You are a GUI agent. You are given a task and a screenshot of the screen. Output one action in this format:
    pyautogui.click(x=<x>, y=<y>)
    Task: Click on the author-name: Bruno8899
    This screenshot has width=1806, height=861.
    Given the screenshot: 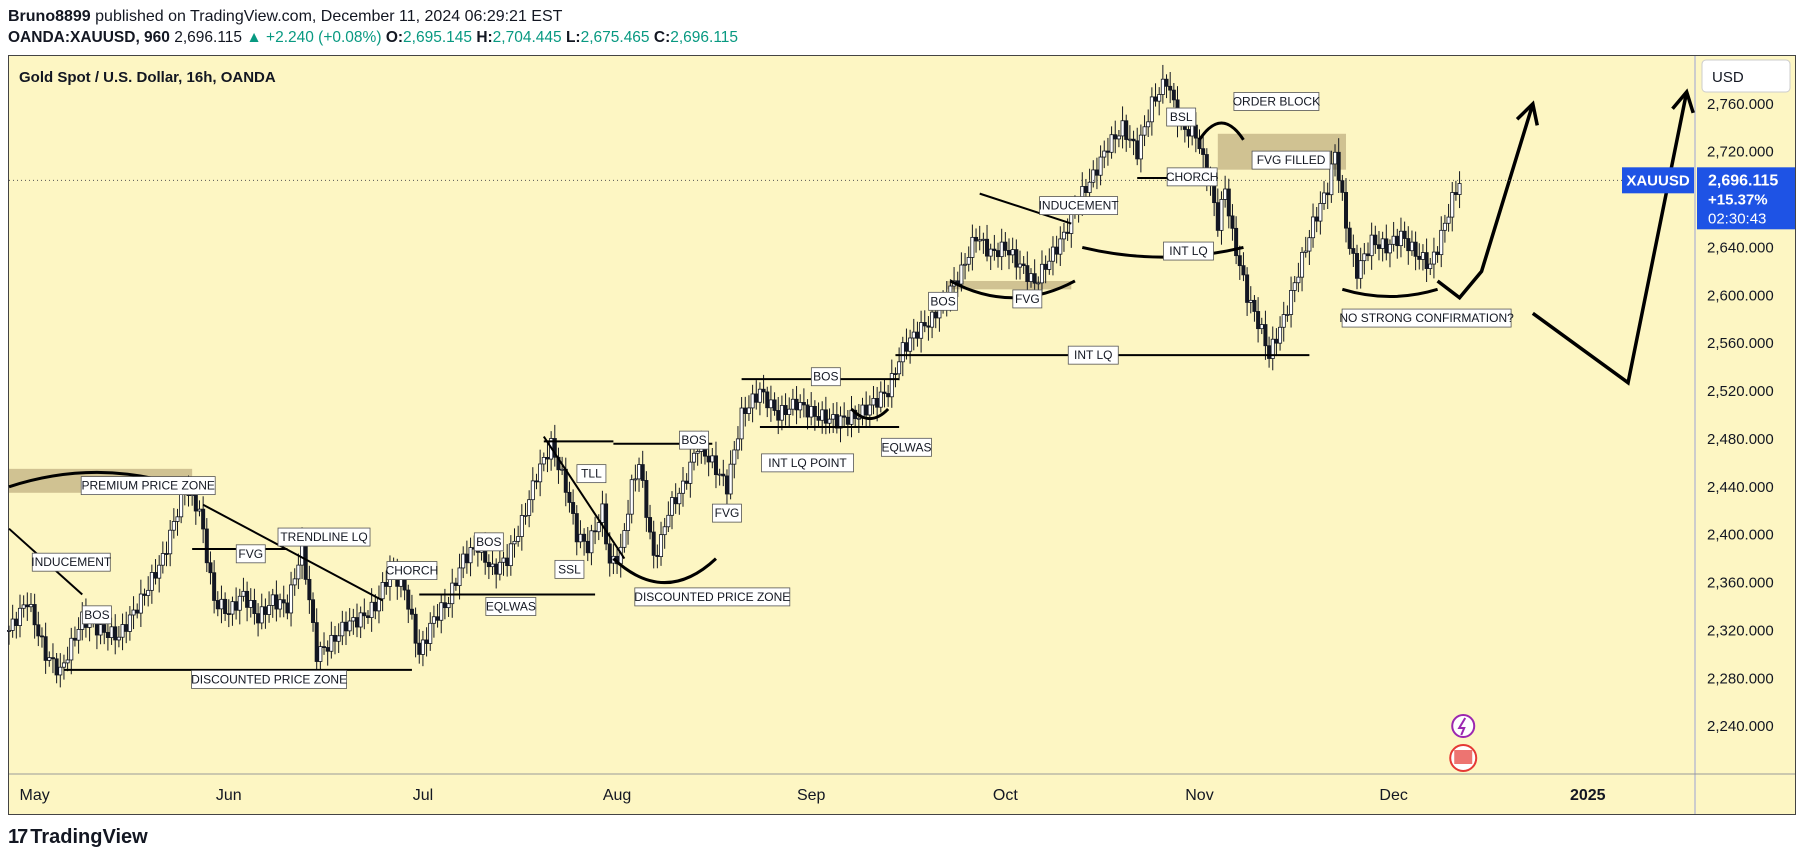 What is the action you would take?
    pyautogui.click(x=49, y=16)
    